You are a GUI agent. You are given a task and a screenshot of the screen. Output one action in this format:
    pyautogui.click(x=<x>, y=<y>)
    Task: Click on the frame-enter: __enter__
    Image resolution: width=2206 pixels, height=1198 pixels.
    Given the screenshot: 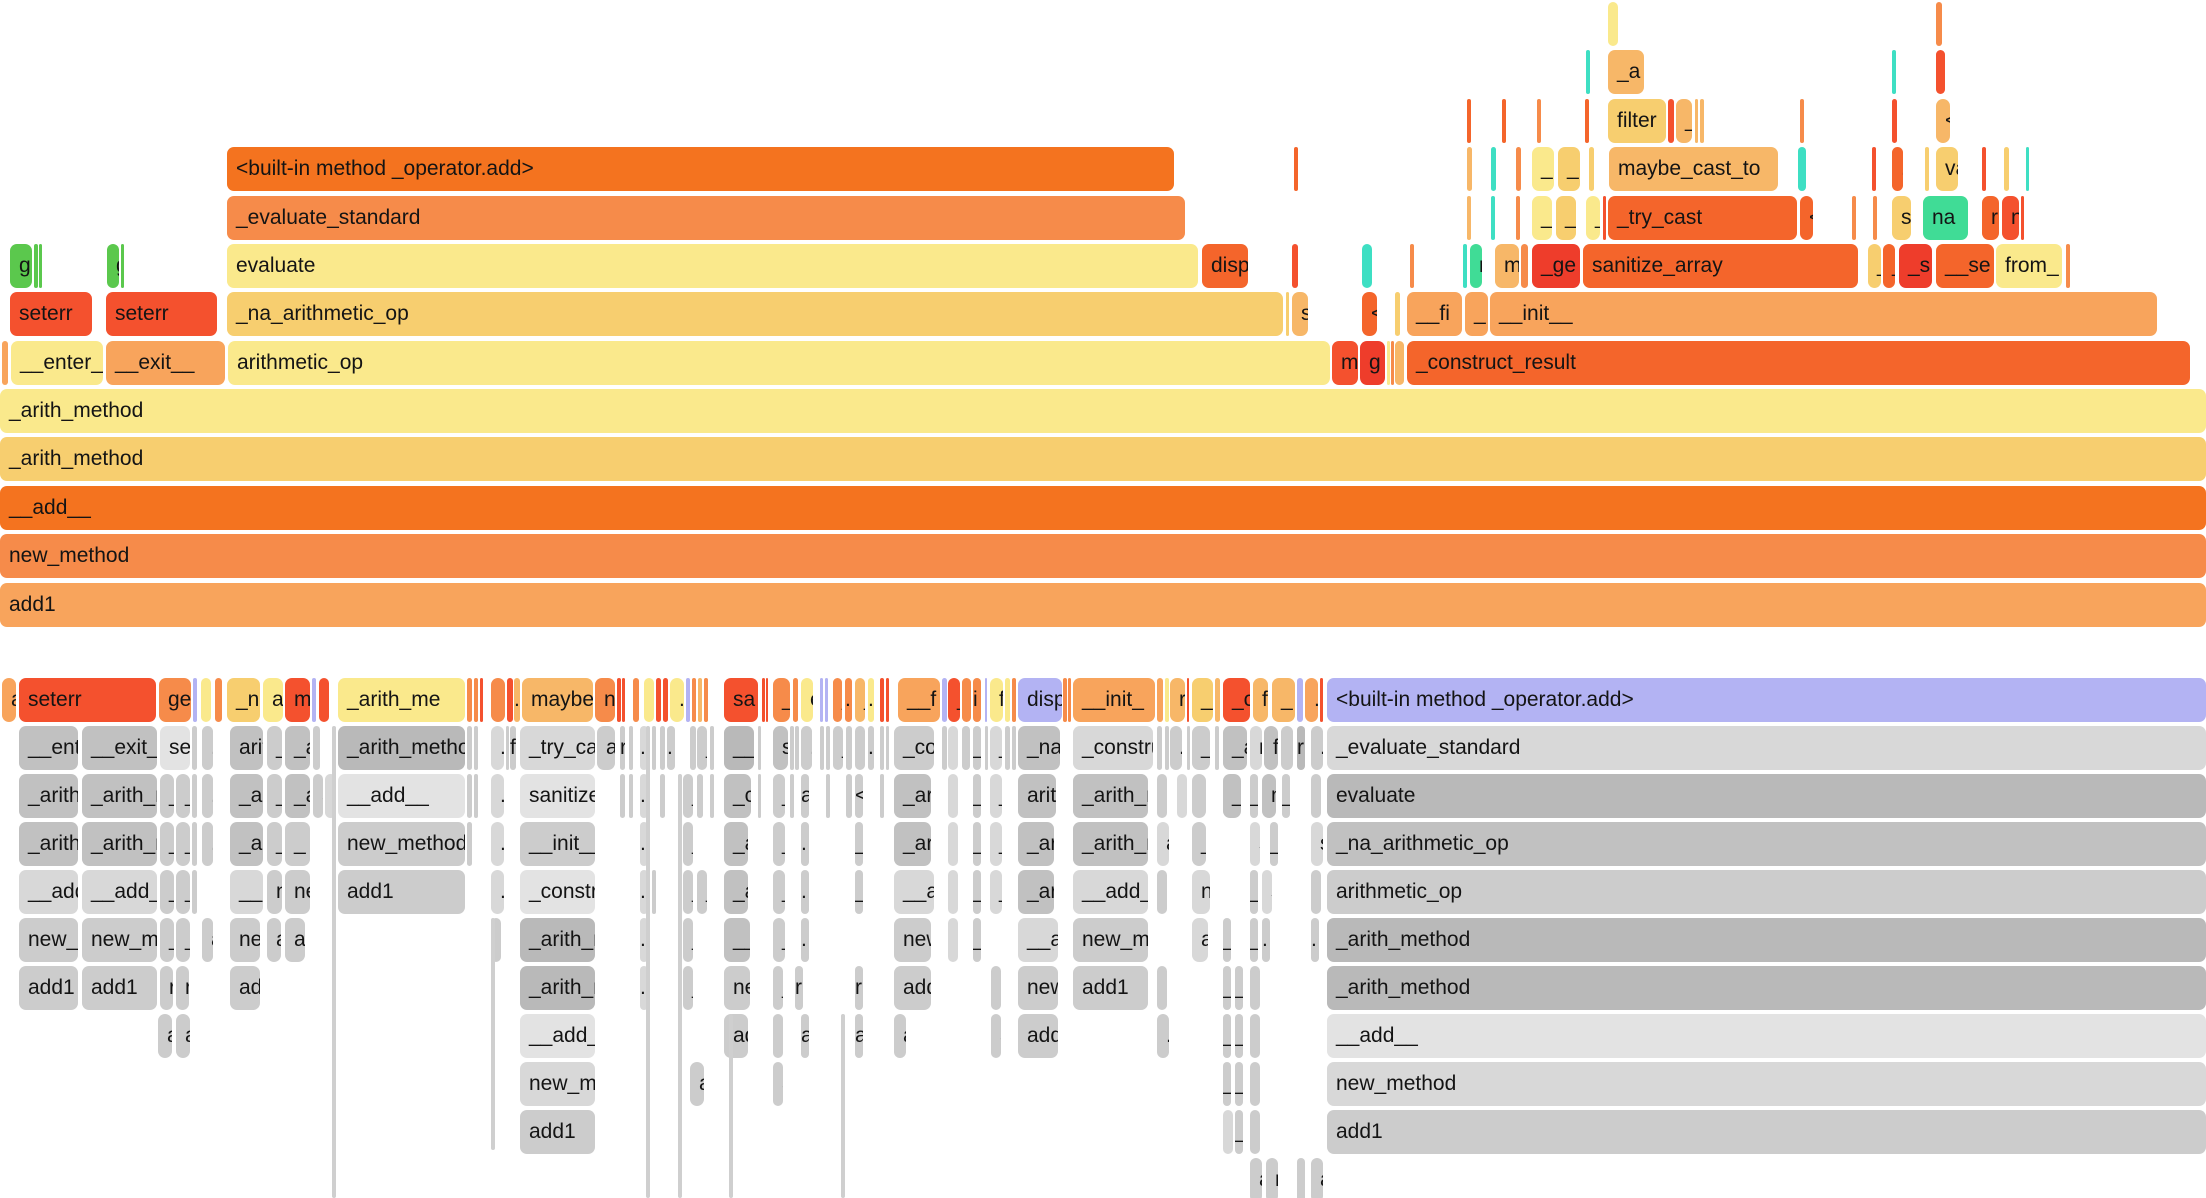 What is the action you would take?
    pyautogui.click(x=57, y=363)
    